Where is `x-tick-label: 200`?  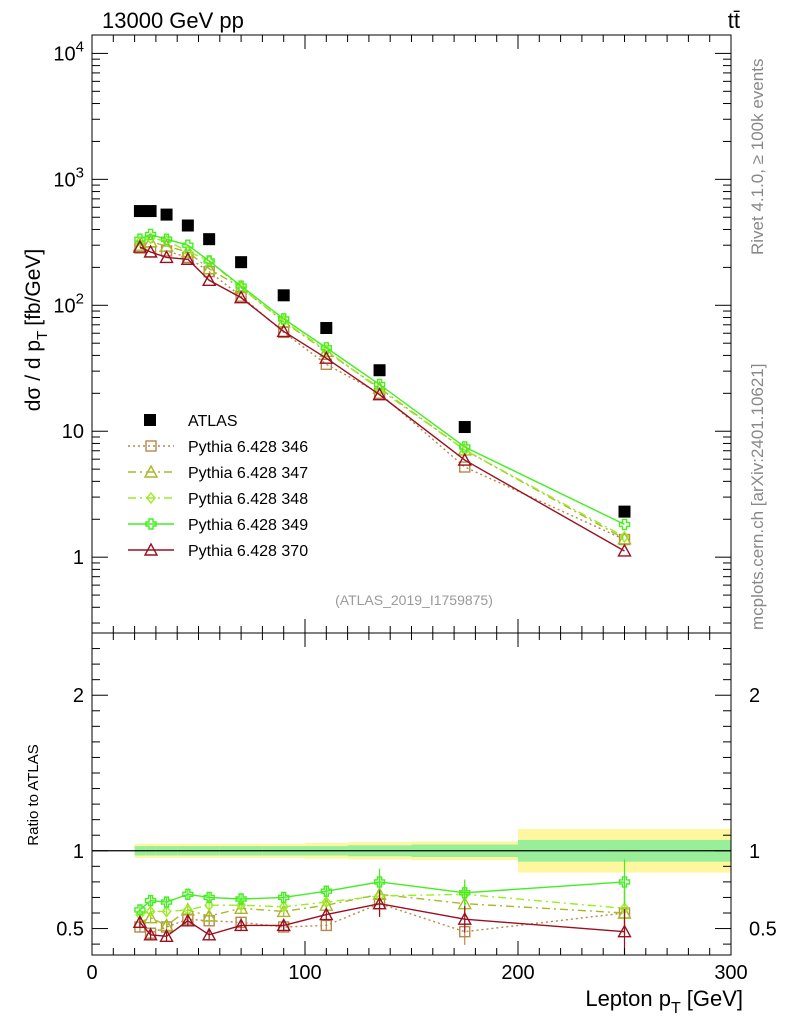
x-tick-label: 200 is located at coordinates (517, 973).